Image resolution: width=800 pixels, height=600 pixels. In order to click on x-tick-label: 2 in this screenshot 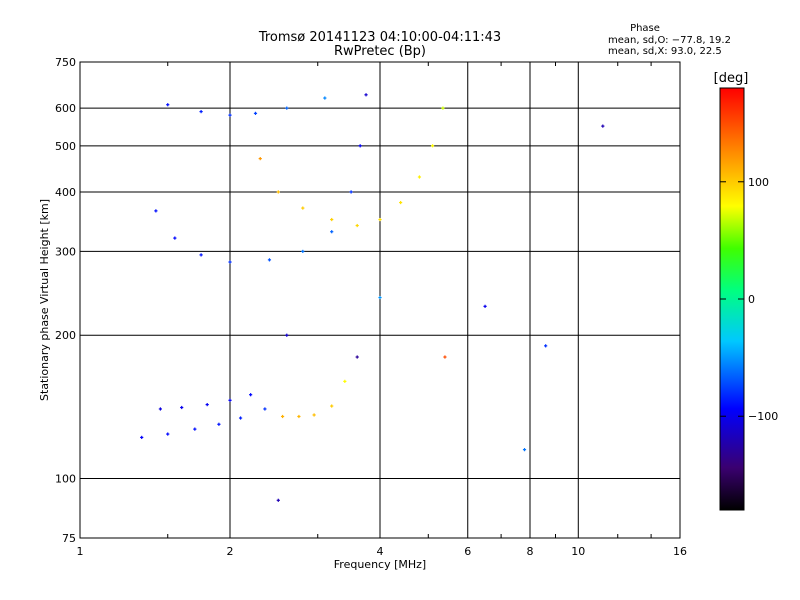, I will do `click(230, 551)`.